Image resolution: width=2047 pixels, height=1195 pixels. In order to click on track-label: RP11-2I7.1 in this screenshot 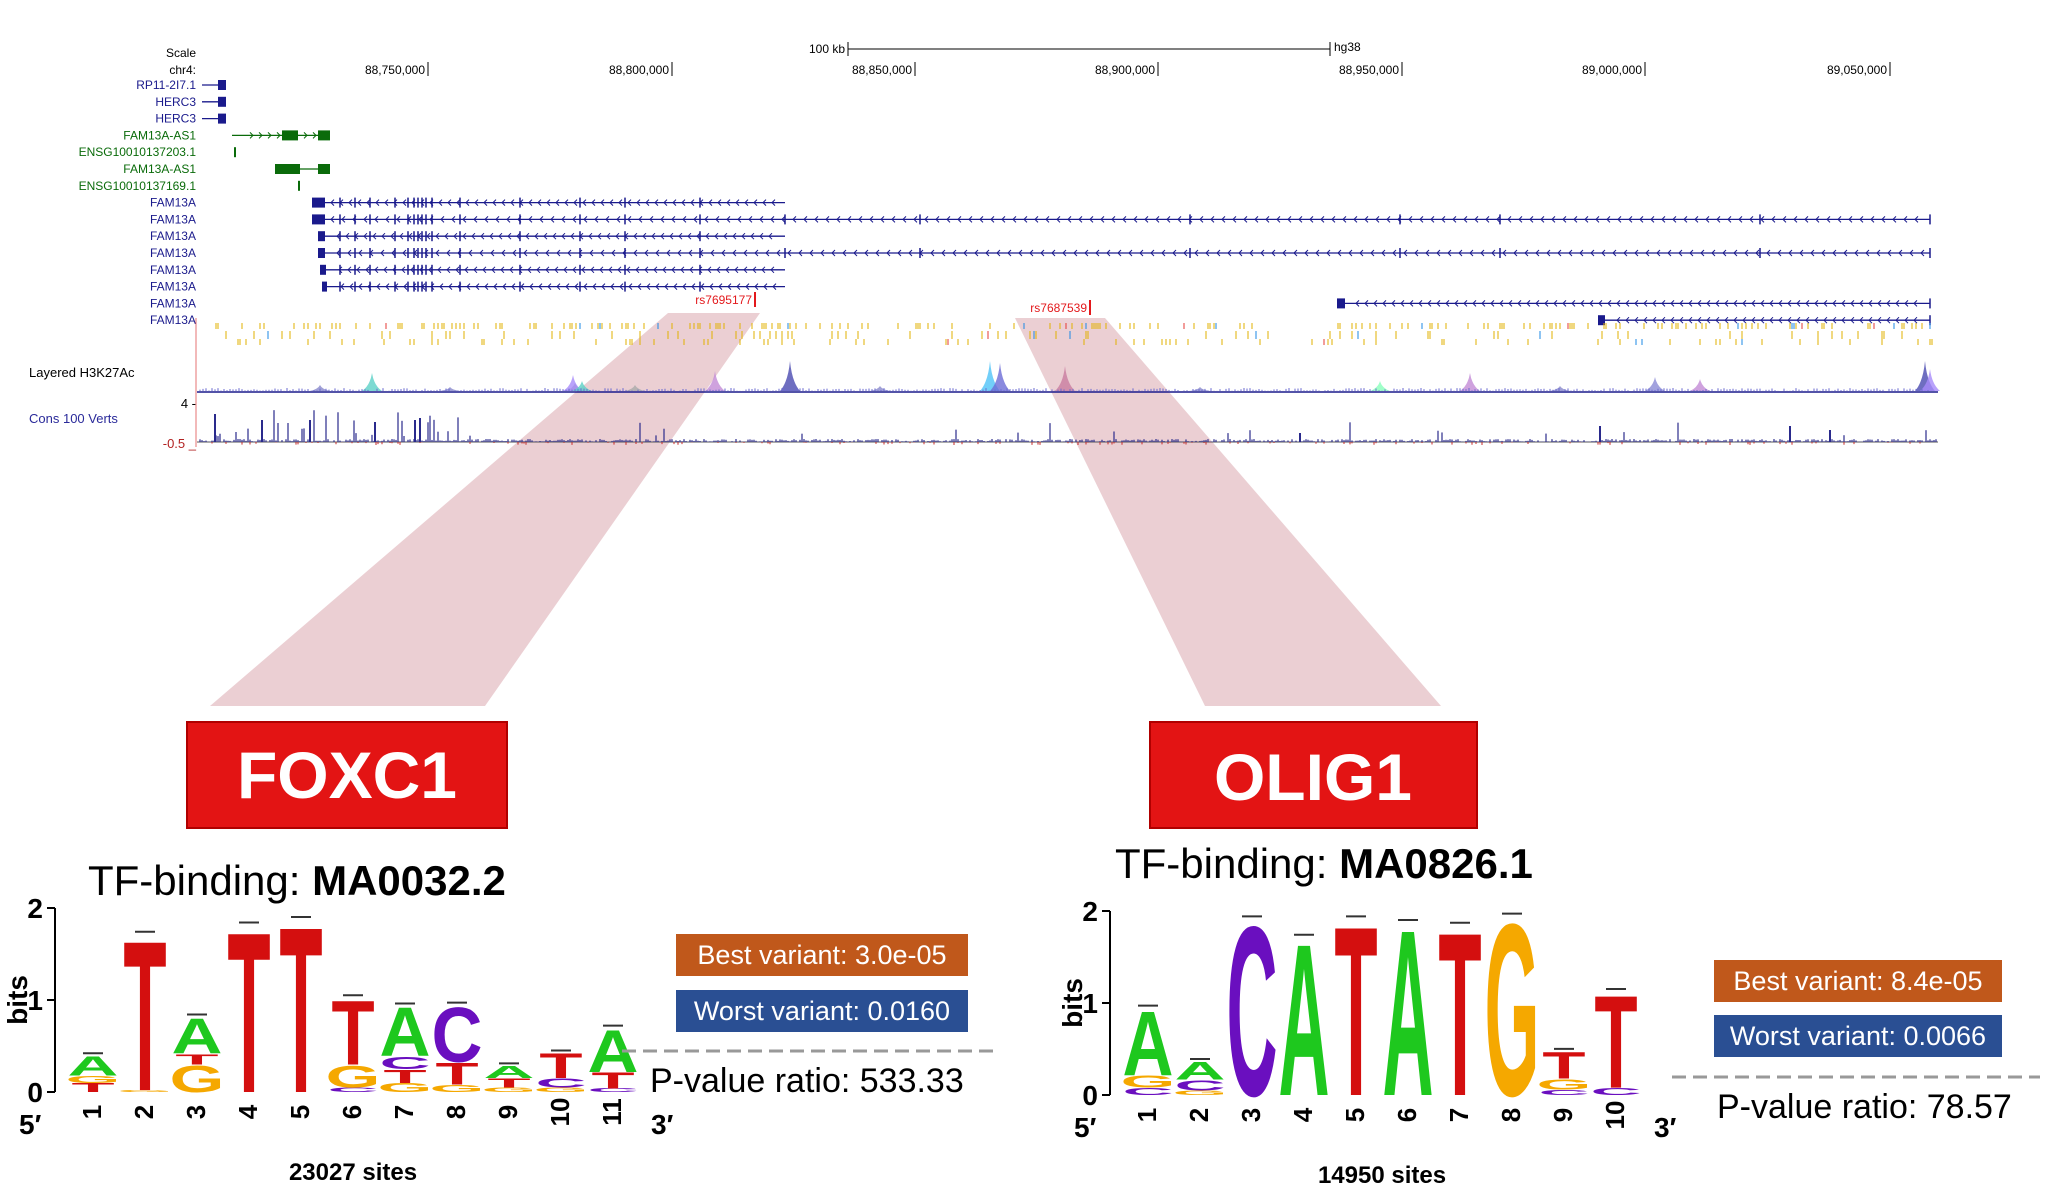, I will do `click(166, 85)`.